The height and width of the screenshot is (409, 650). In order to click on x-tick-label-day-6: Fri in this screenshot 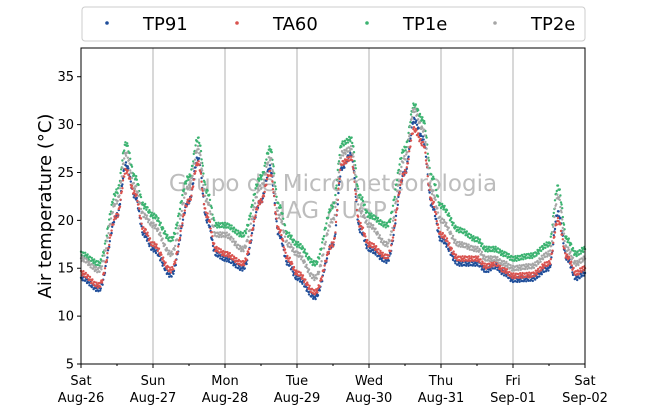, I will do `click(513, 381)`.